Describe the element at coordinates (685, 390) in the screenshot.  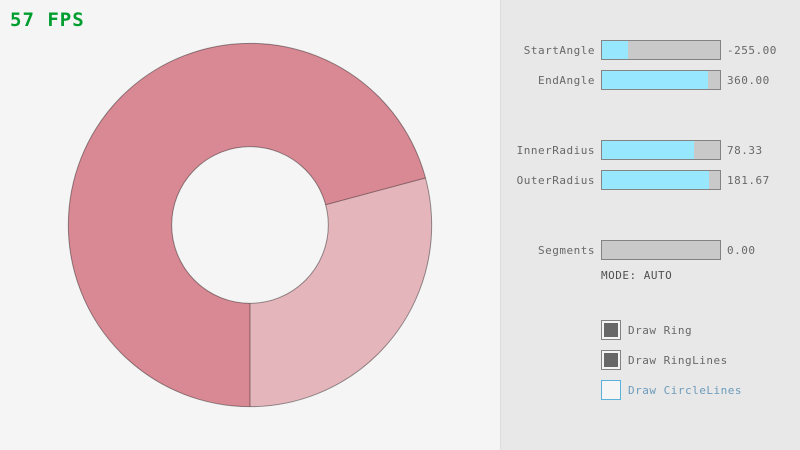
I see `draw-circle-lines-label: Draw CircleLines` at that location.